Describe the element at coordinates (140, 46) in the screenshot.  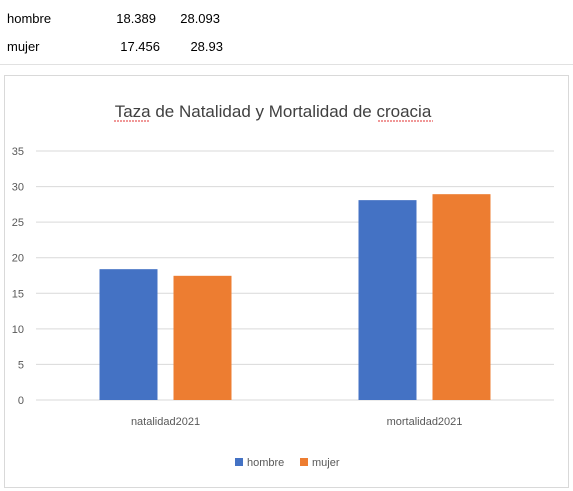
I see `cell-mujer-v1: 17.456` at that location.